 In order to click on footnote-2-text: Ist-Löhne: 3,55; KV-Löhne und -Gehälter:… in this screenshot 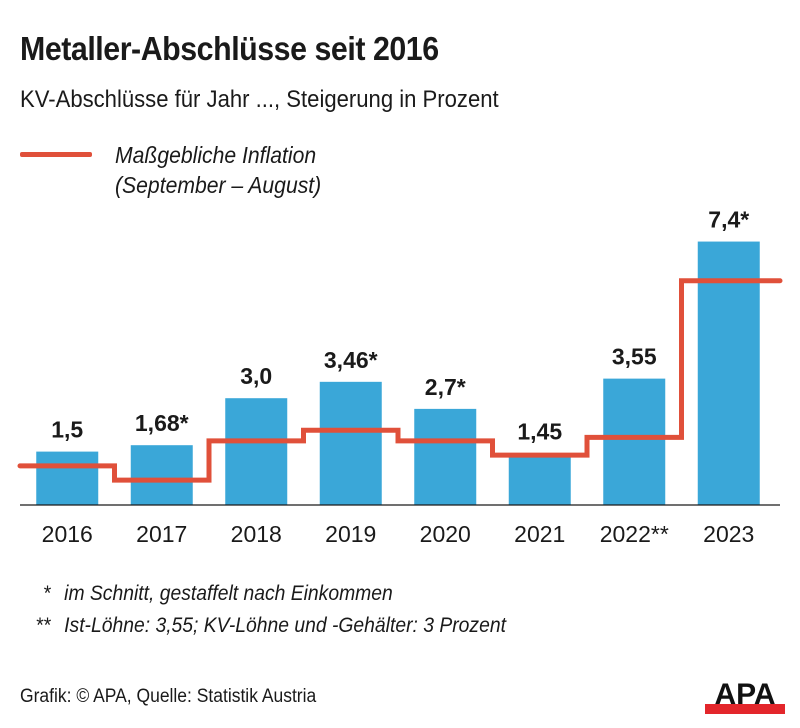, I will do `click(285, 625)`.